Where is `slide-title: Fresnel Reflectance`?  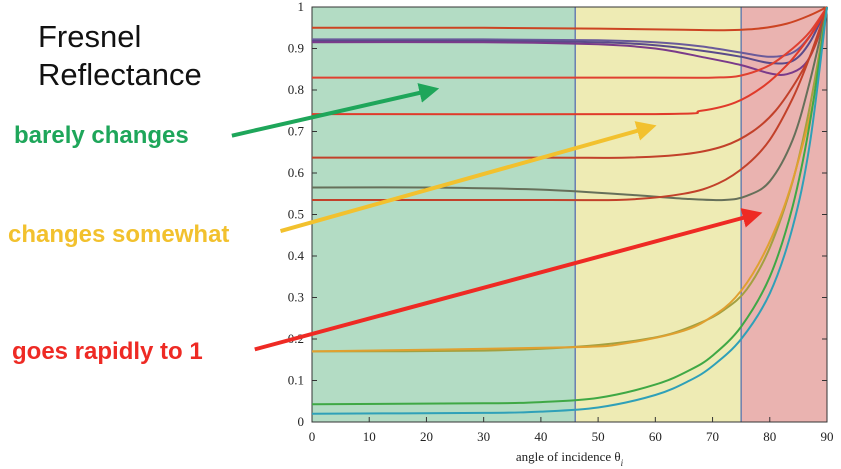 slide-title: Fresnel Reflectance is located at coordinates (120, 55).